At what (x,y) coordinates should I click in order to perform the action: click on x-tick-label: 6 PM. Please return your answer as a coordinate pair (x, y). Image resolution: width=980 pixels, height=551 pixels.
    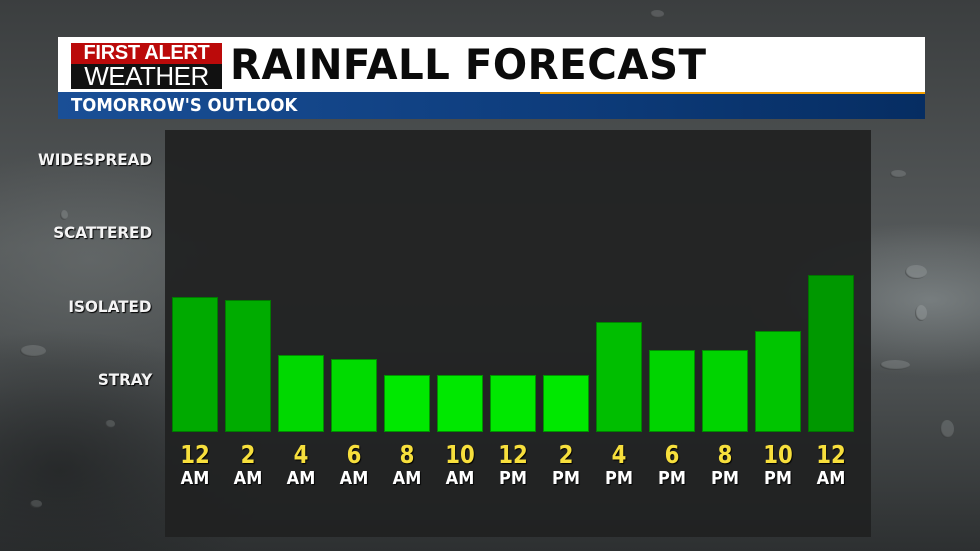
    Looking at the image, I should click on (672, 465).